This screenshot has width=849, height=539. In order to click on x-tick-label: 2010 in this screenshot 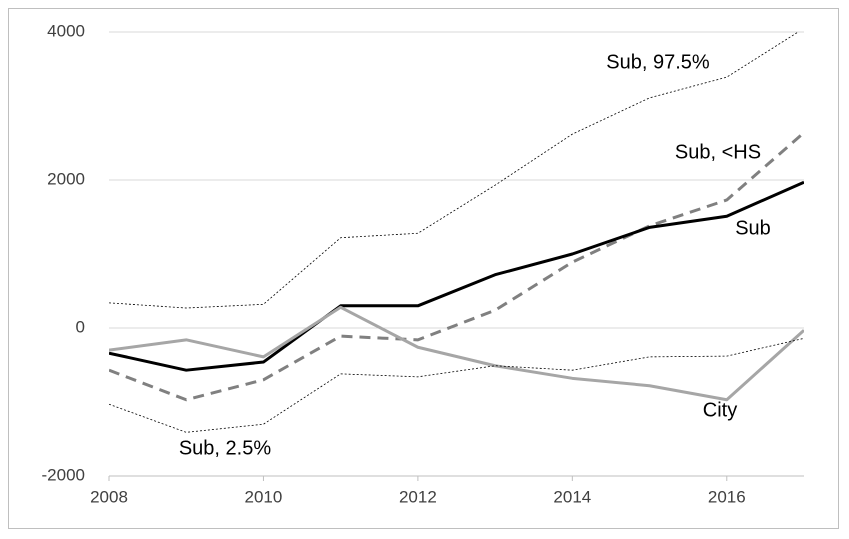, I will do `click(264, 496)`.